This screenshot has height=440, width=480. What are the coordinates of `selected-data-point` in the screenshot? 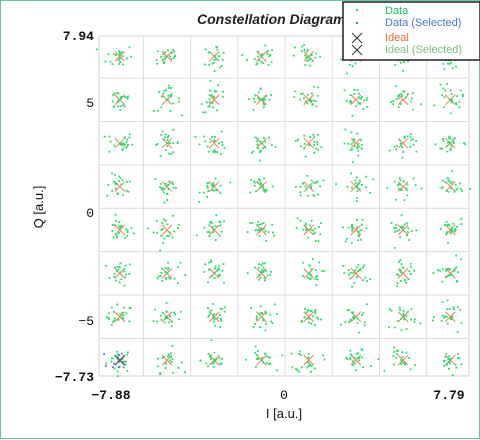 It's located at (118, 357).